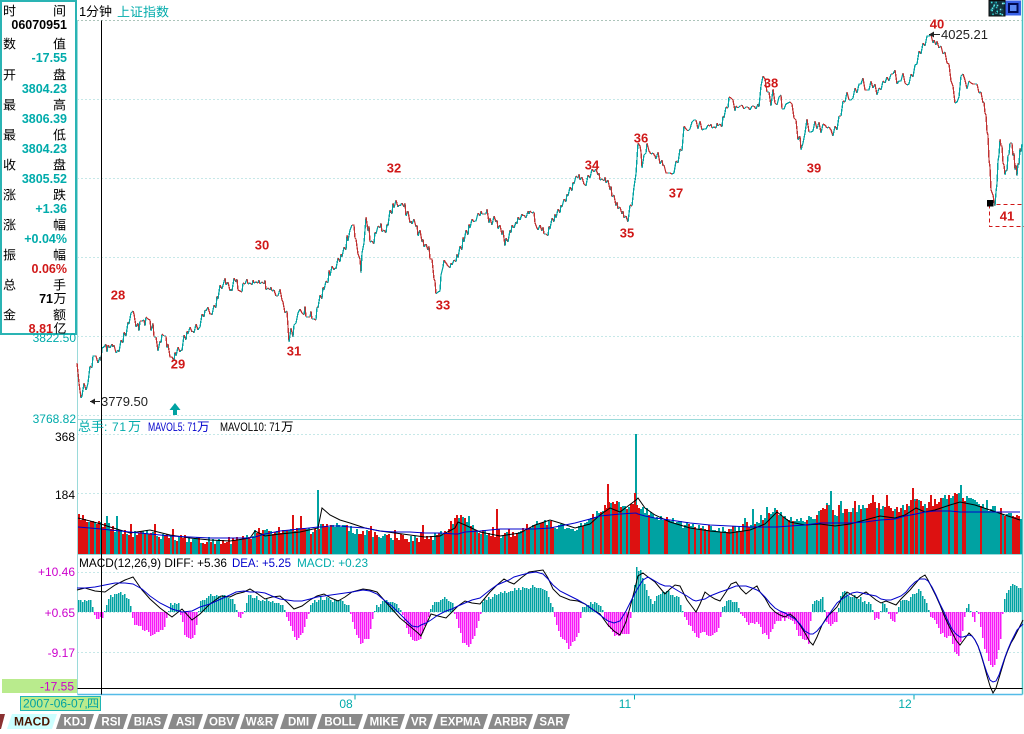 The width and height of the screenshot is (1024, 734). What do you see at coordinates (339, 723) in the screenshot?
I see `svg-text: BOLL` at bounding box center [339, 723].